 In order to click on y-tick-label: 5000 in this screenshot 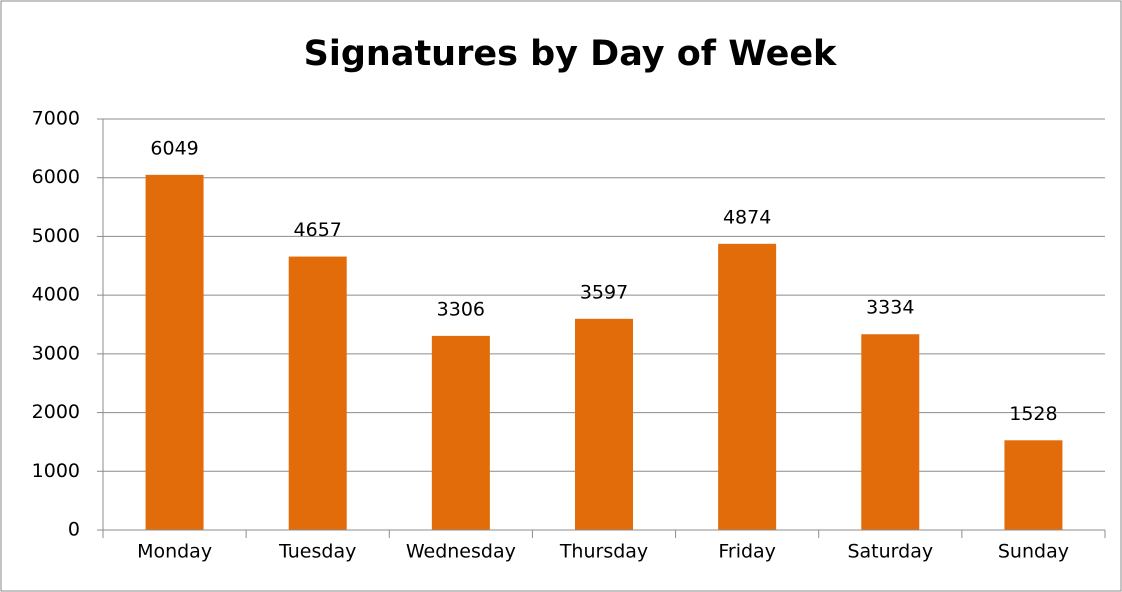, I will do `click(56, 236)`.